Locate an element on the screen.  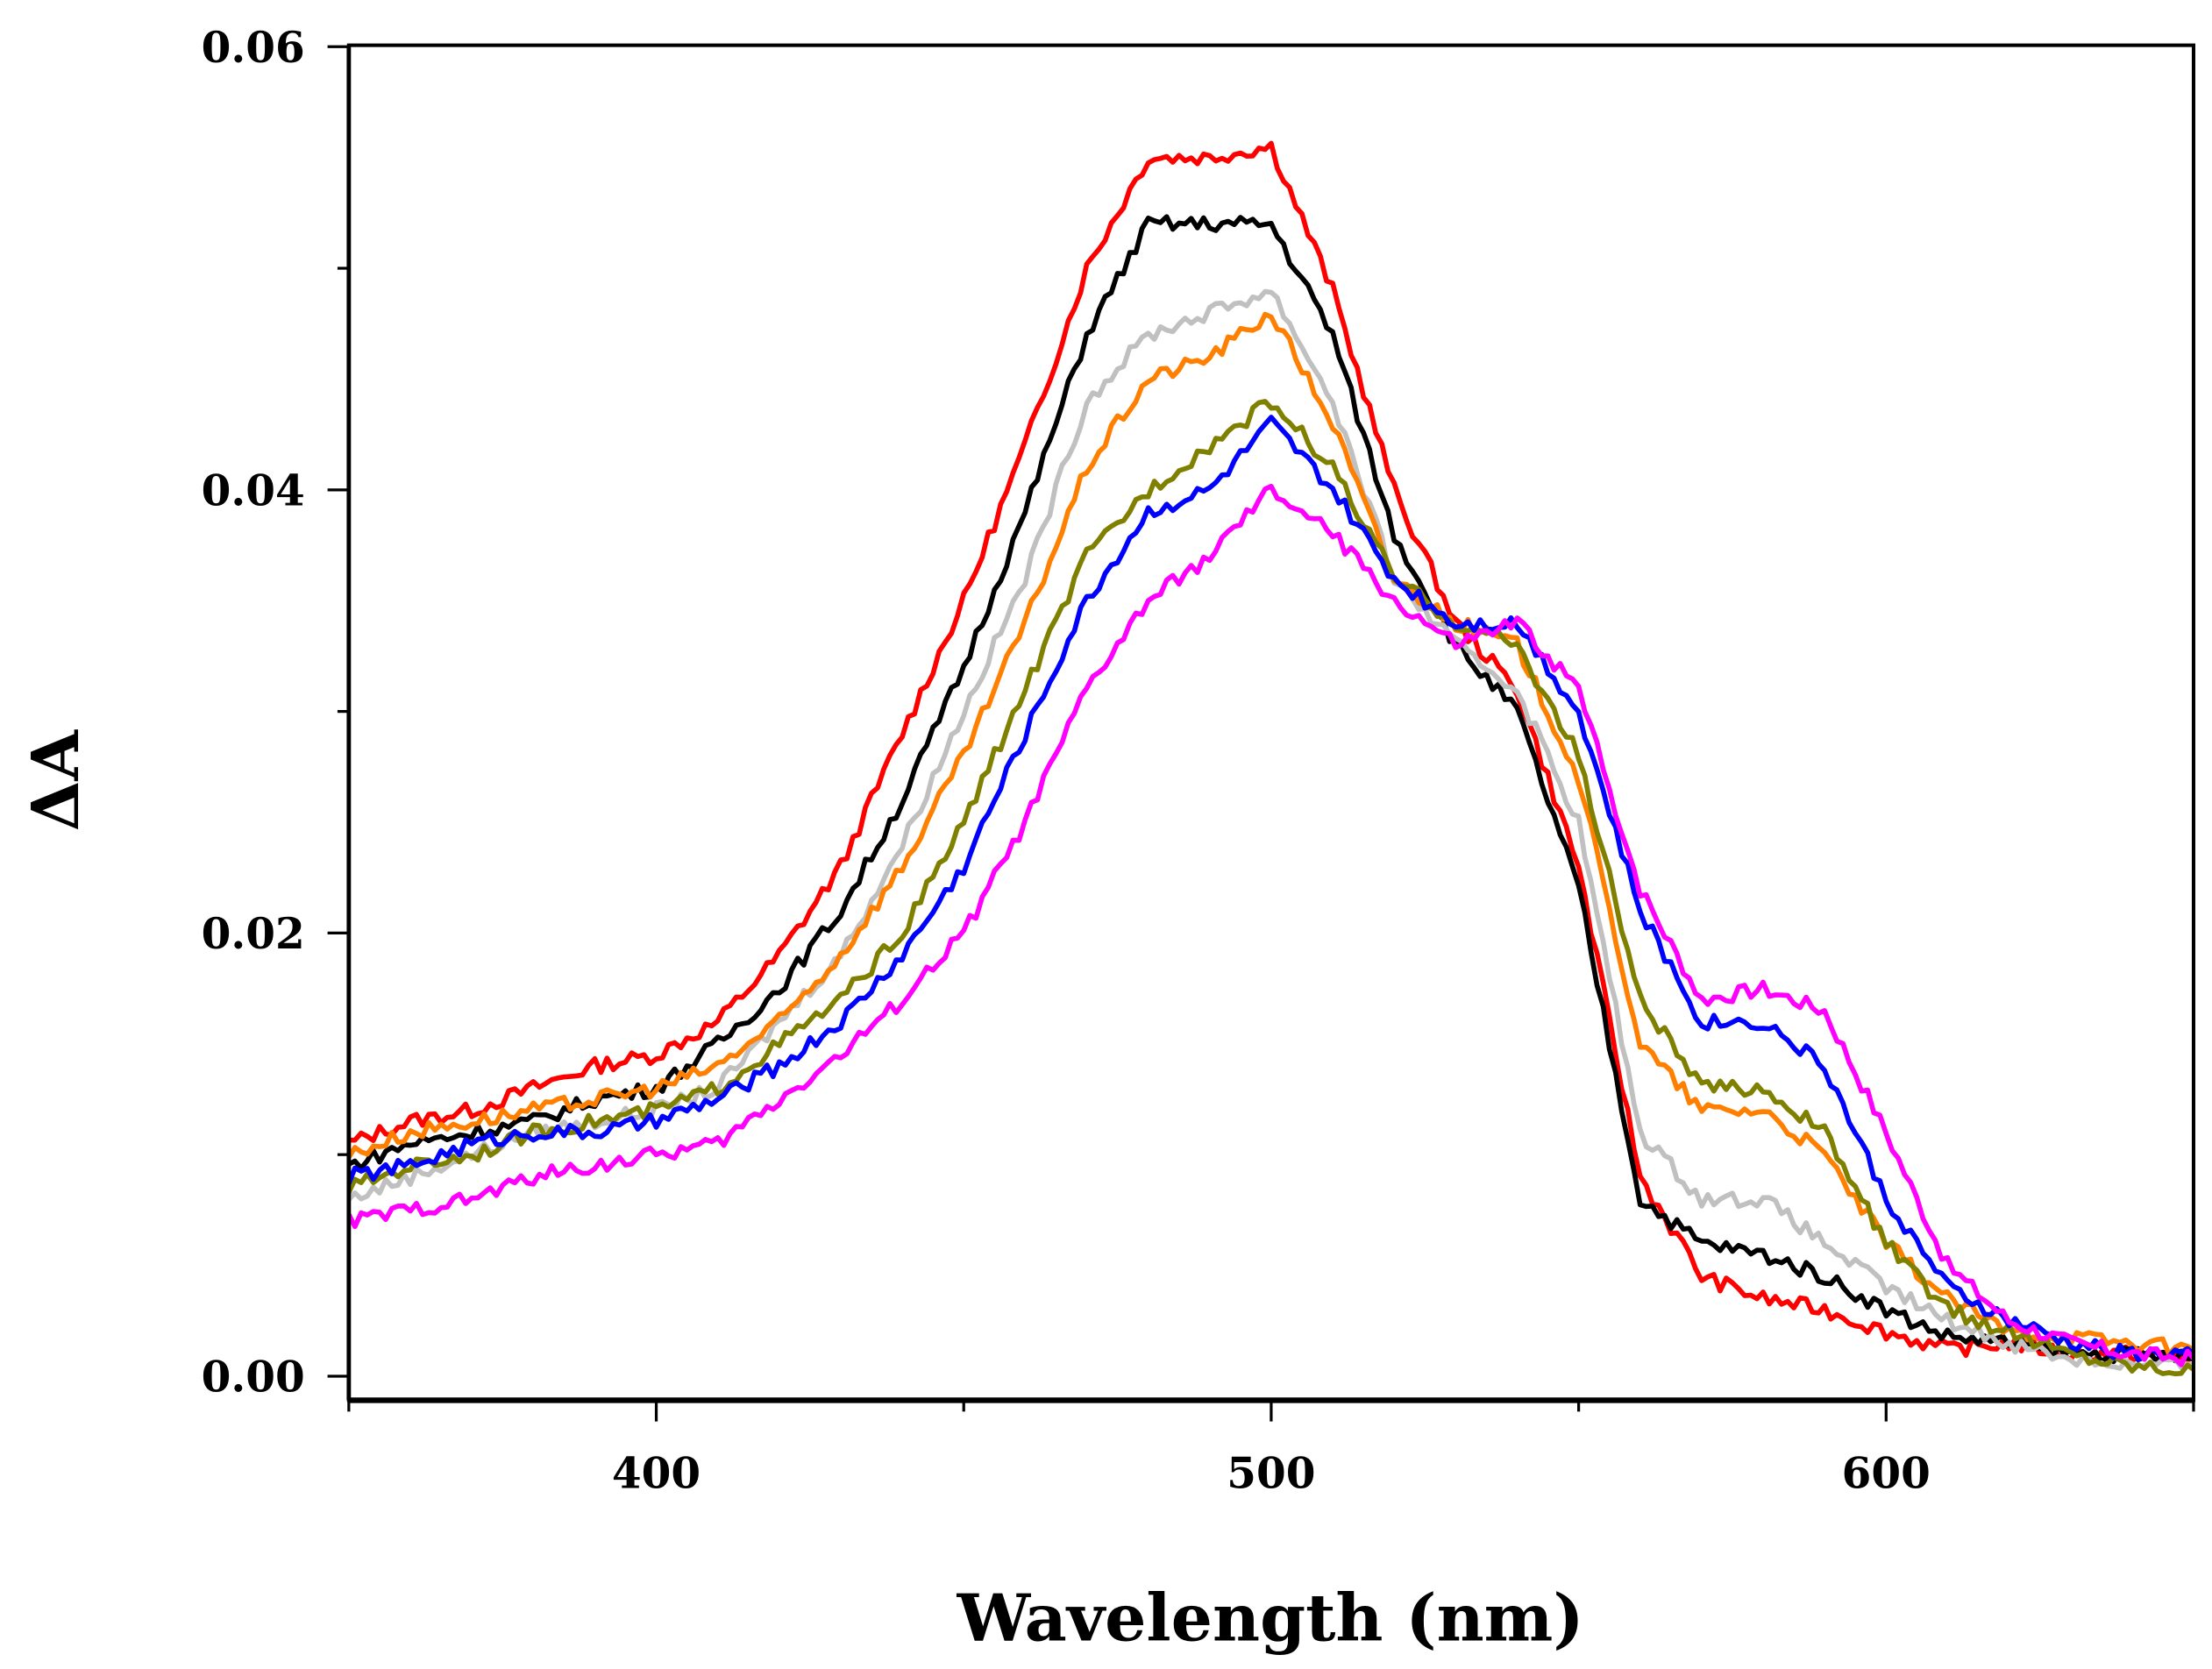
y-axis-title: ΔA is located at coordinates (55, 780).